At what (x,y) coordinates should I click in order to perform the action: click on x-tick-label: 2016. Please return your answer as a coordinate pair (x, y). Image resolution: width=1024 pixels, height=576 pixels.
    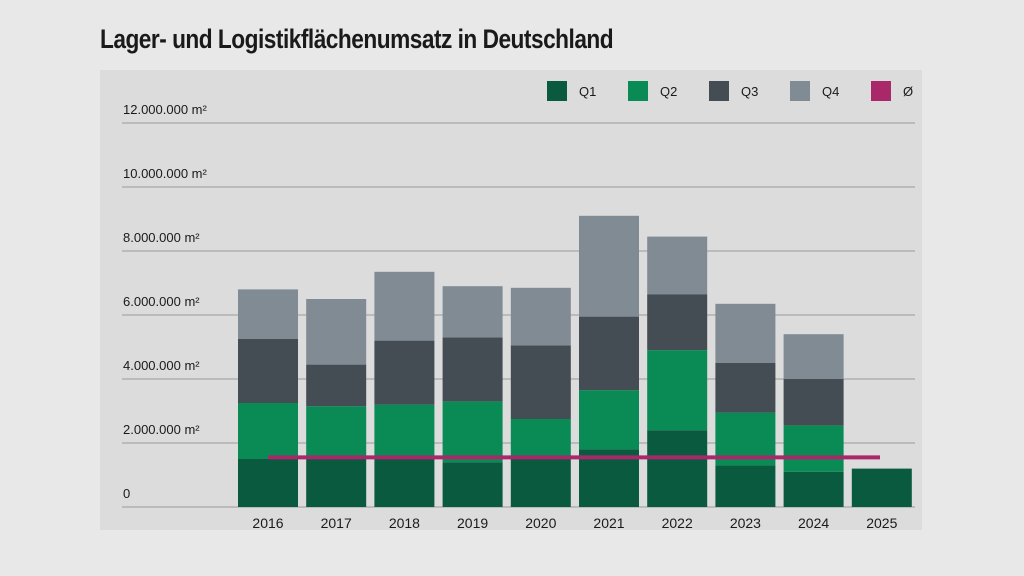
    Looking at the image, I should click on (267, 522).